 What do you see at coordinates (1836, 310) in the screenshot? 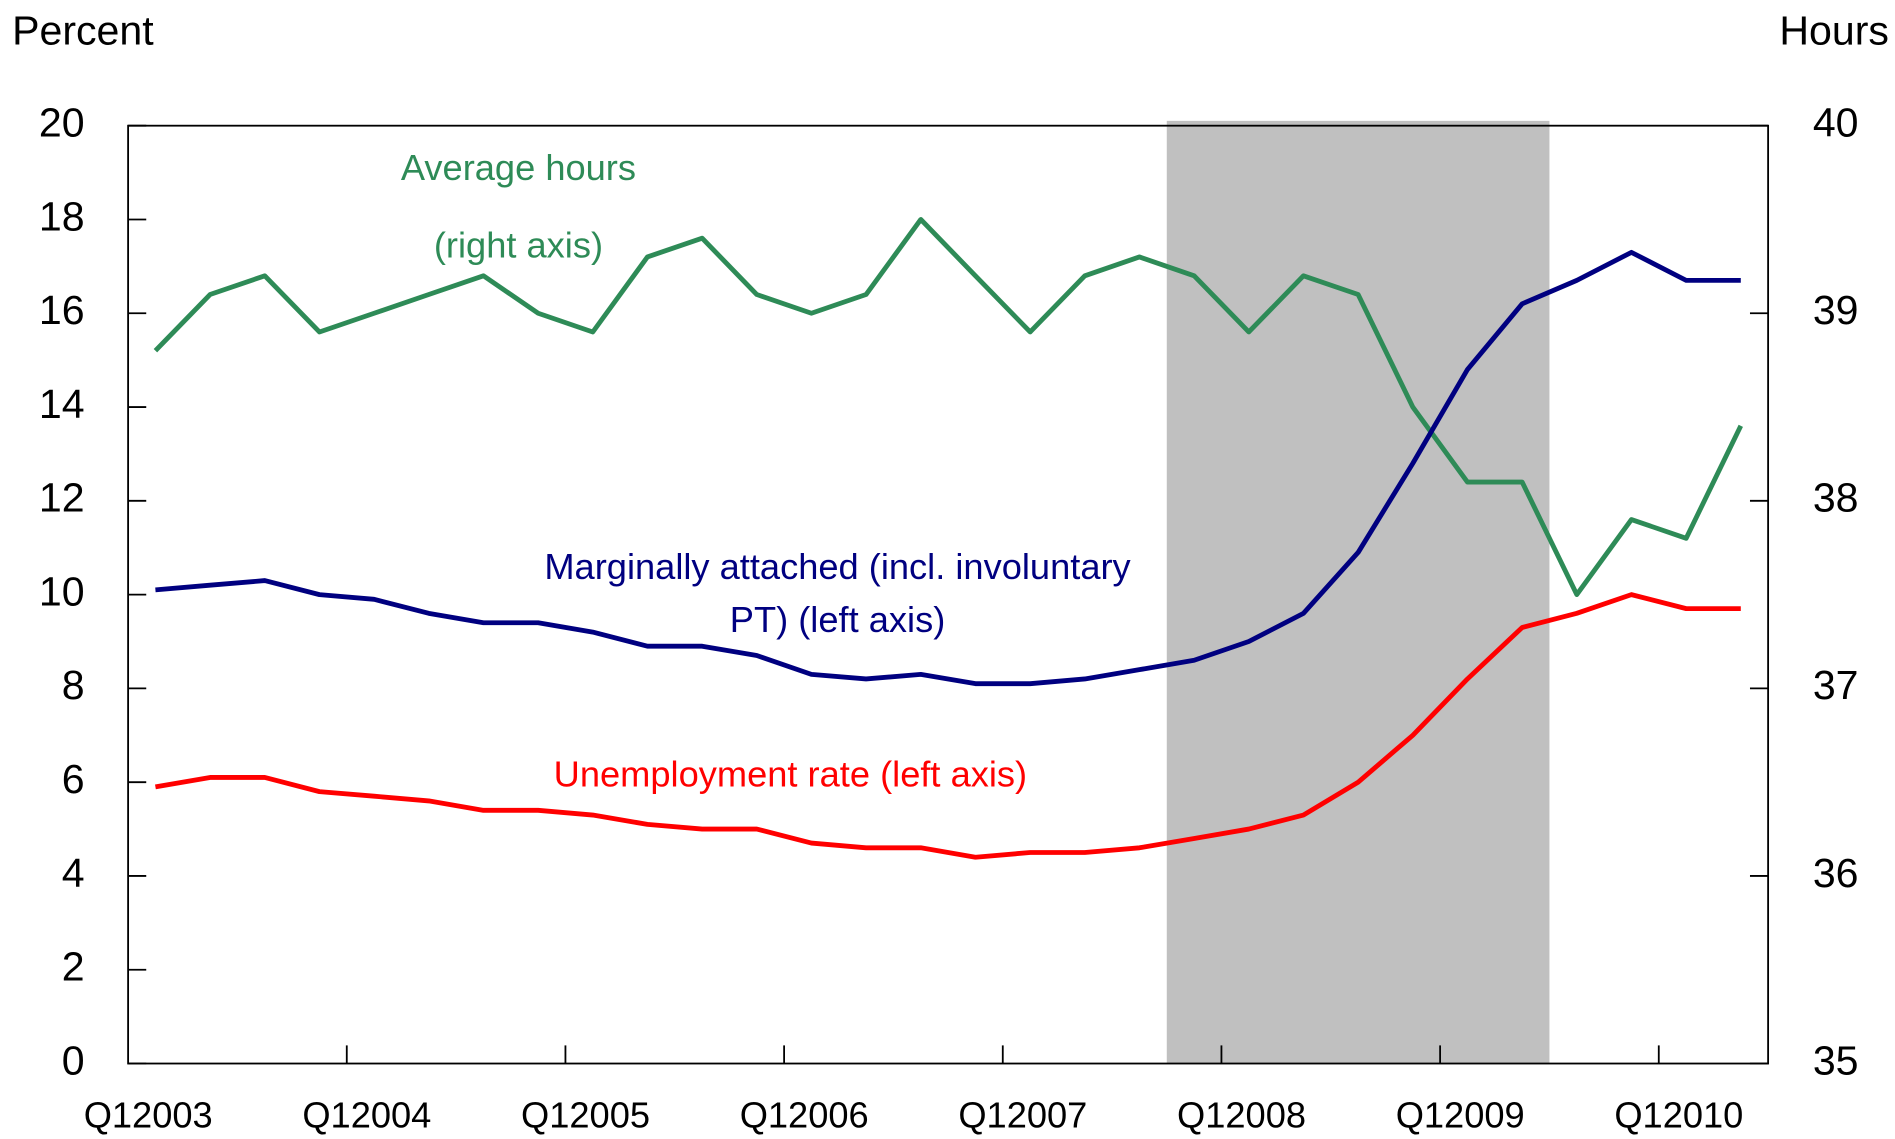
I see `y2-tick-label: 39` at bounding box center [1836, 310].